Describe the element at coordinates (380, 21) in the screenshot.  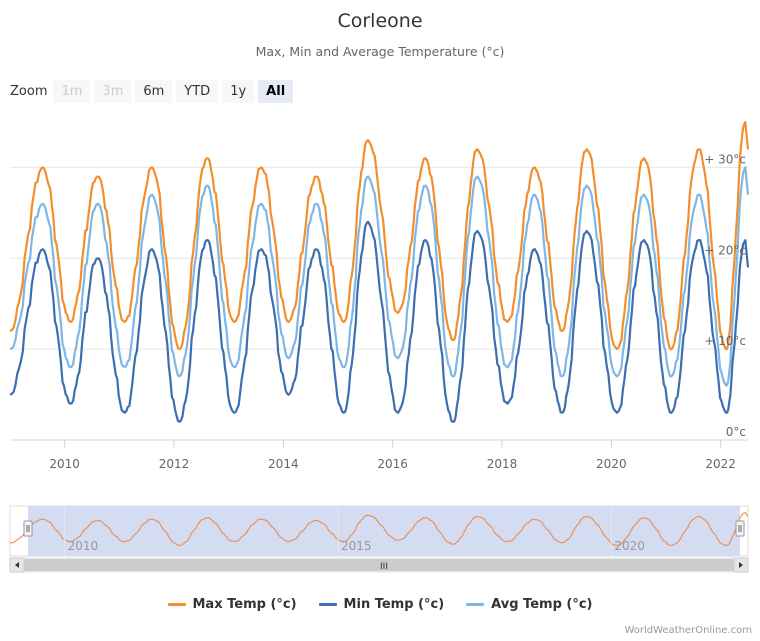
I see `chart-title: Corleone` at that location.